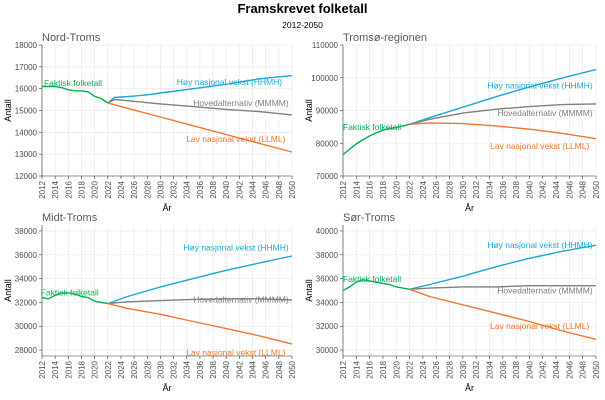 The height and width of the screenshot is (400, 605). Describe the element at coordinates (327, 176) in the screenshot. I see `y-tick-label: 70000` at that location.